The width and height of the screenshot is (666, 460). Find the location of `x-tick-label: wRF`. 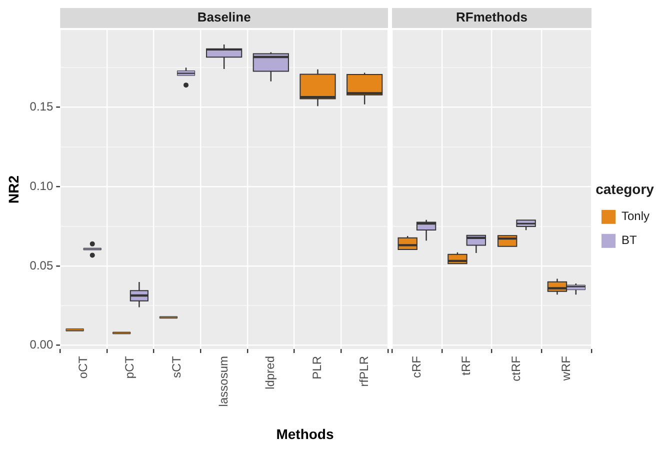

x-tick-label: wRF is located at coordinates (565, 369).